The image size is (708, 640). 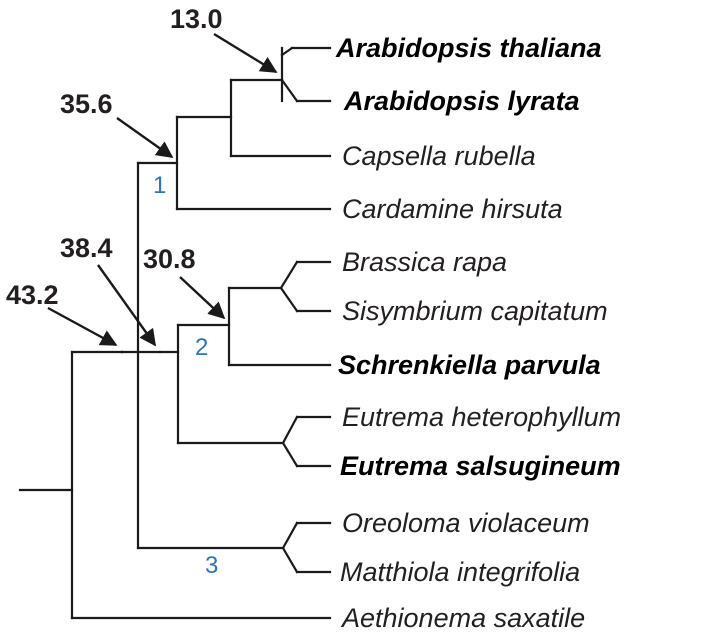 What do you see at coordinates (424, 262) in the screenshot?
I see `taxon-label: Brassica rapa` at bounding box center [424, 262].